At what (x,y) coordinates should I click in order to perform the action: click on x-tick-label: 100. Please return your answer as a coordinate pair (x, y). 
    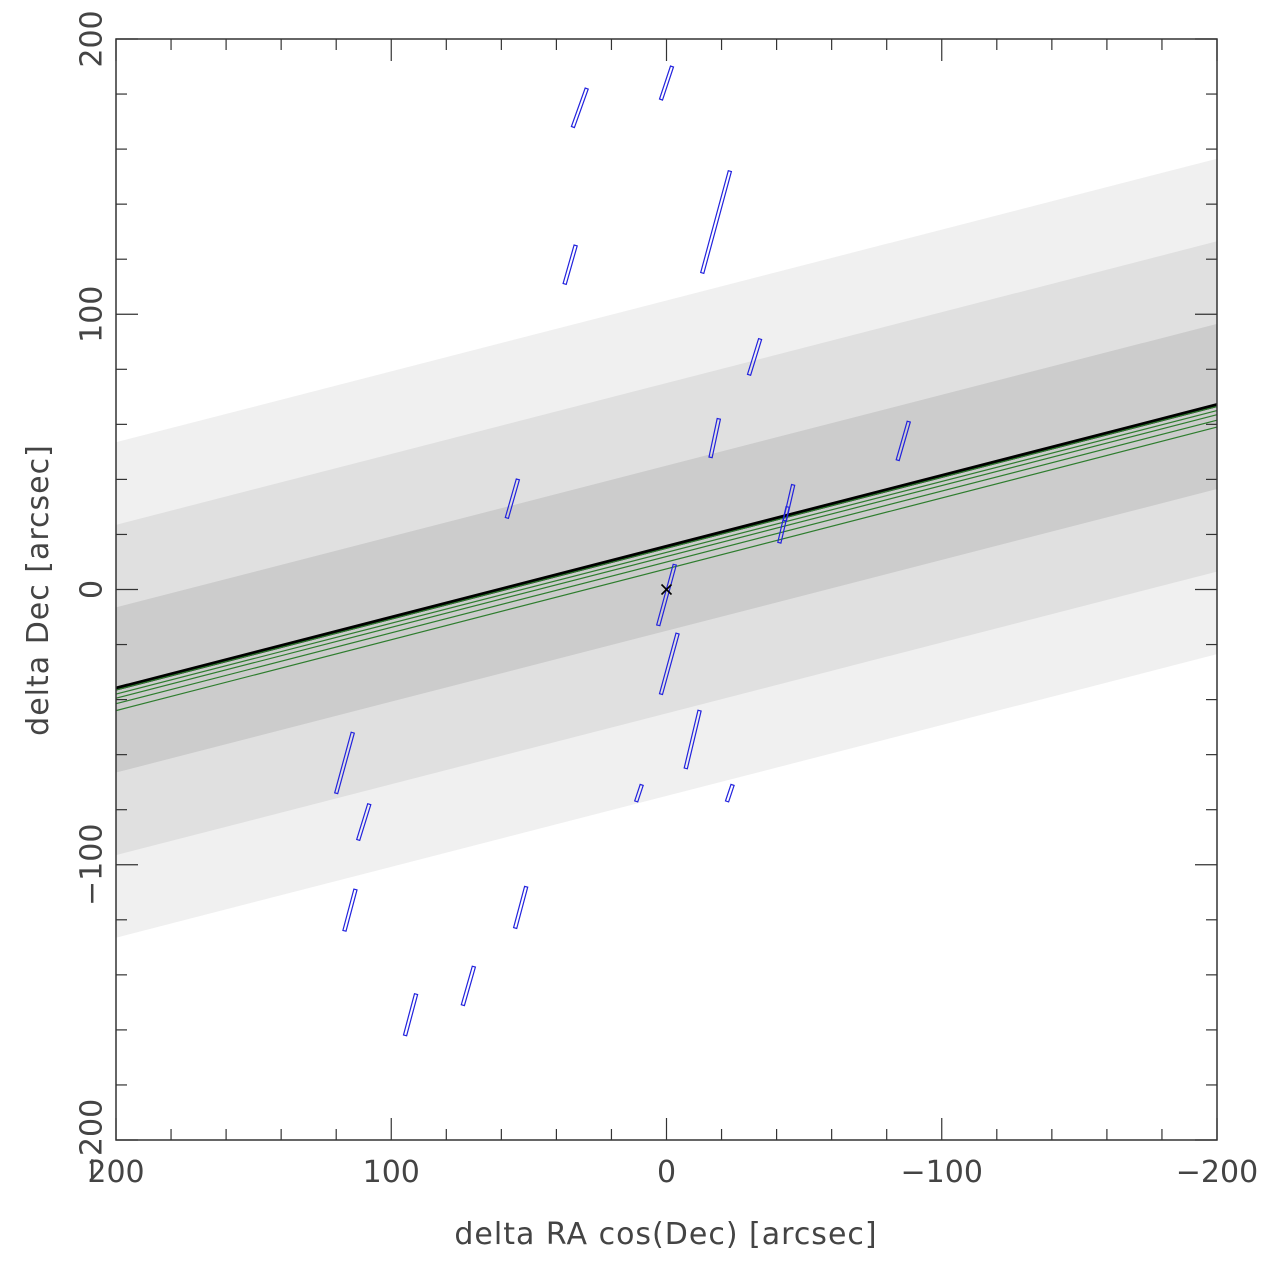
    Looking at the image, I should click on (391, 1172).